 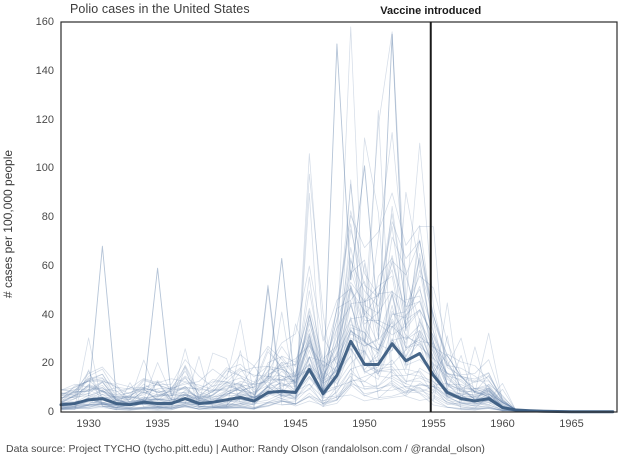 What do you see at coordinates (160, 9) in the screenshot?
I see `page-title: Polio cases in the United States` at bounding box center [160, 9].